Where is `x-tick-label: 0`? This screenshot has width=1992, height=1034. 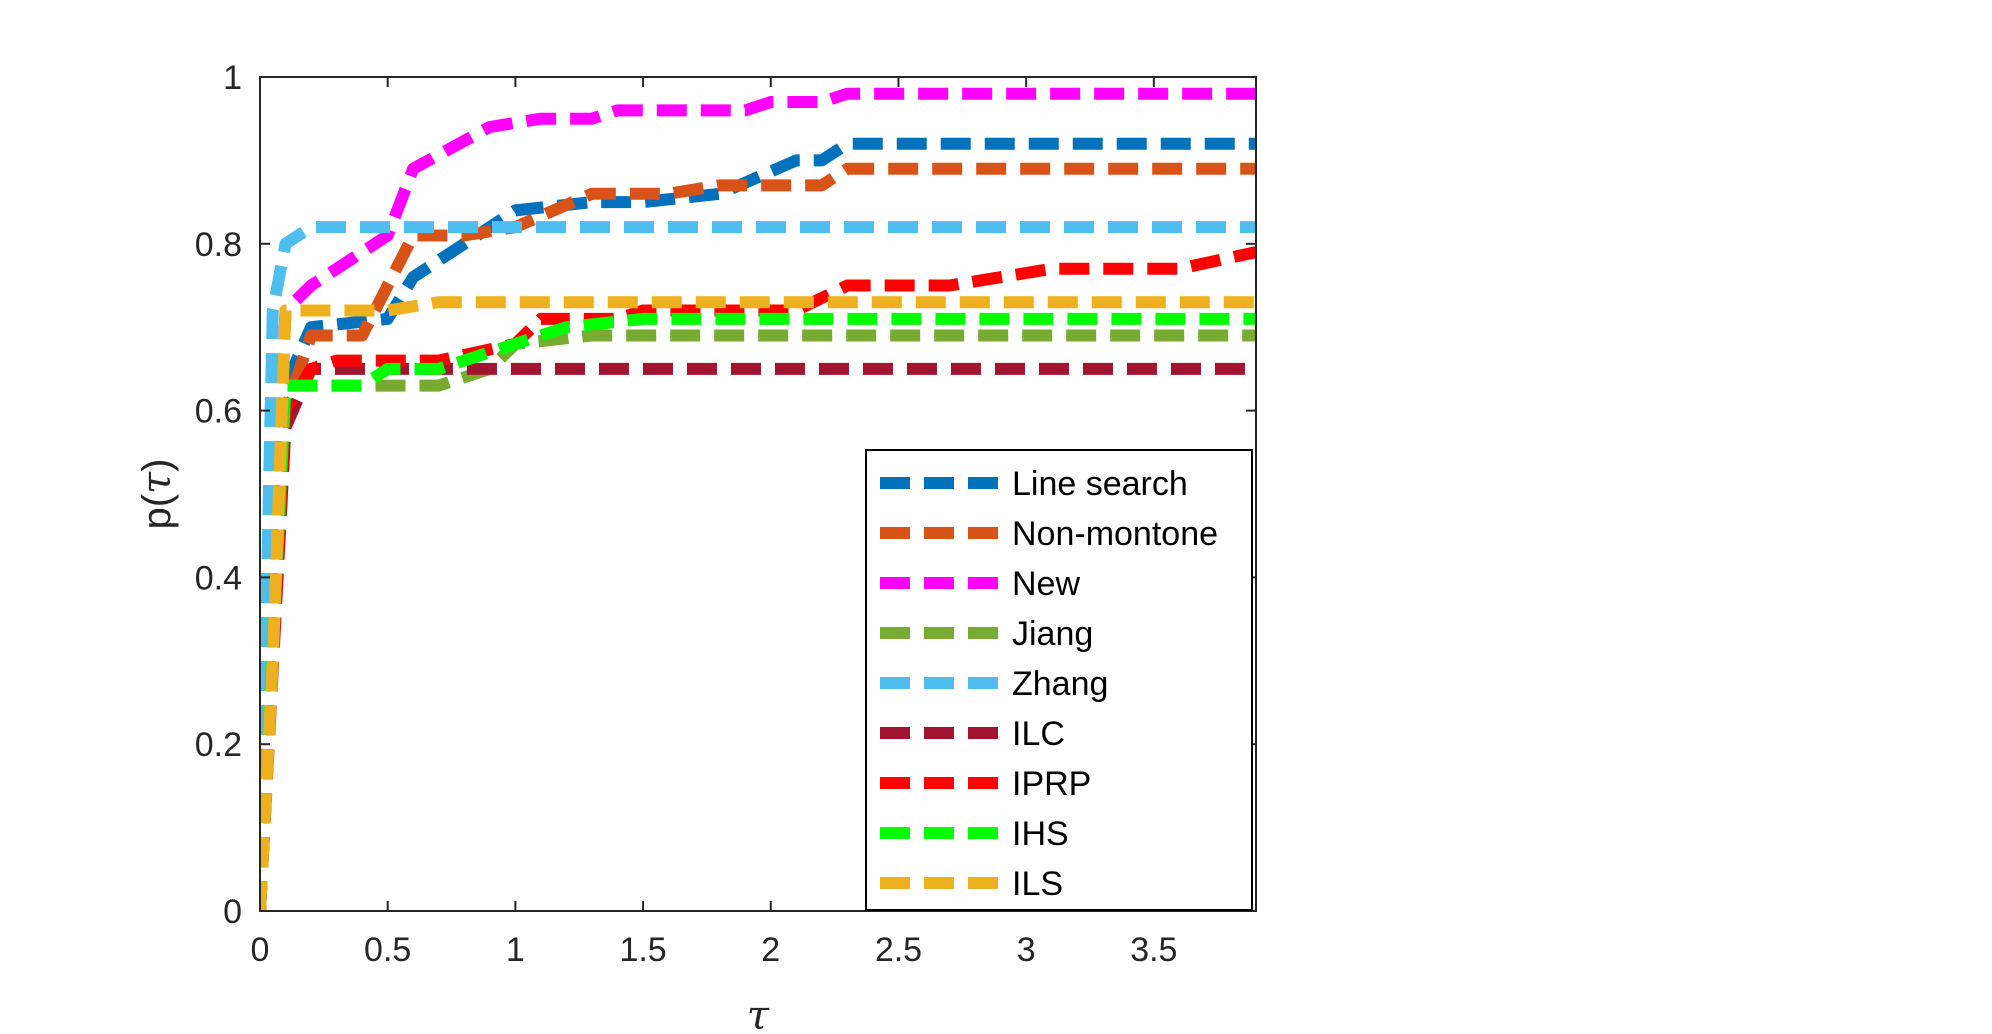 x-tick-label: 0 is located at coordinates (260, 950).